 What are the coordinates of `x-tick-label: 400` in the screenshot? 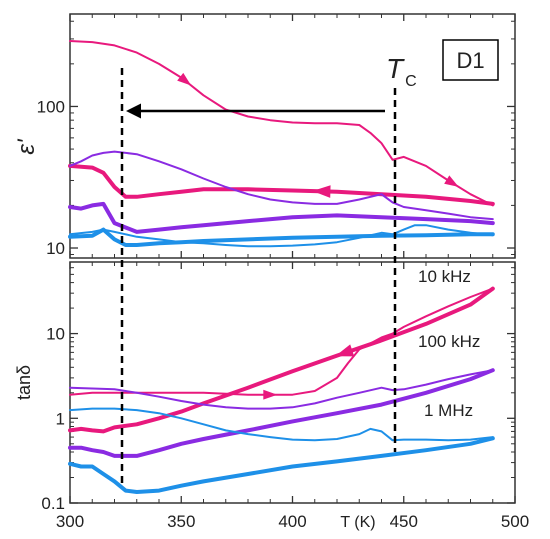 It's located at (292, 521).